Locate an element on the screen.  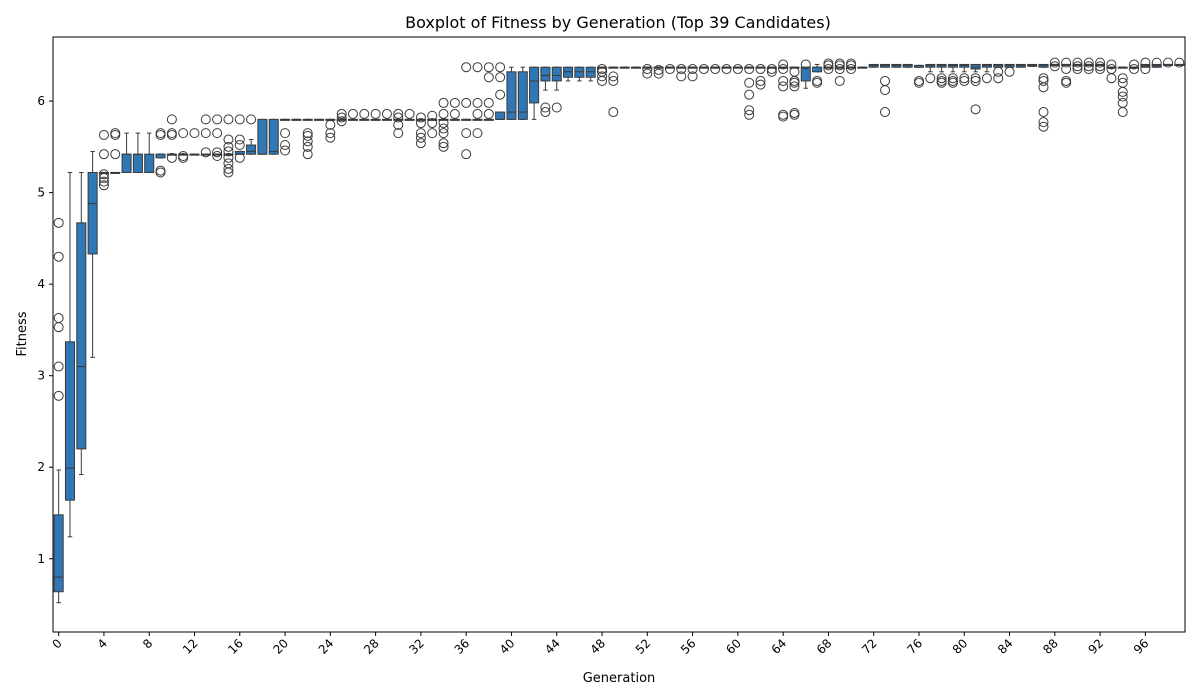
x-axis-label: Generation is located at coordinates (619, 678).